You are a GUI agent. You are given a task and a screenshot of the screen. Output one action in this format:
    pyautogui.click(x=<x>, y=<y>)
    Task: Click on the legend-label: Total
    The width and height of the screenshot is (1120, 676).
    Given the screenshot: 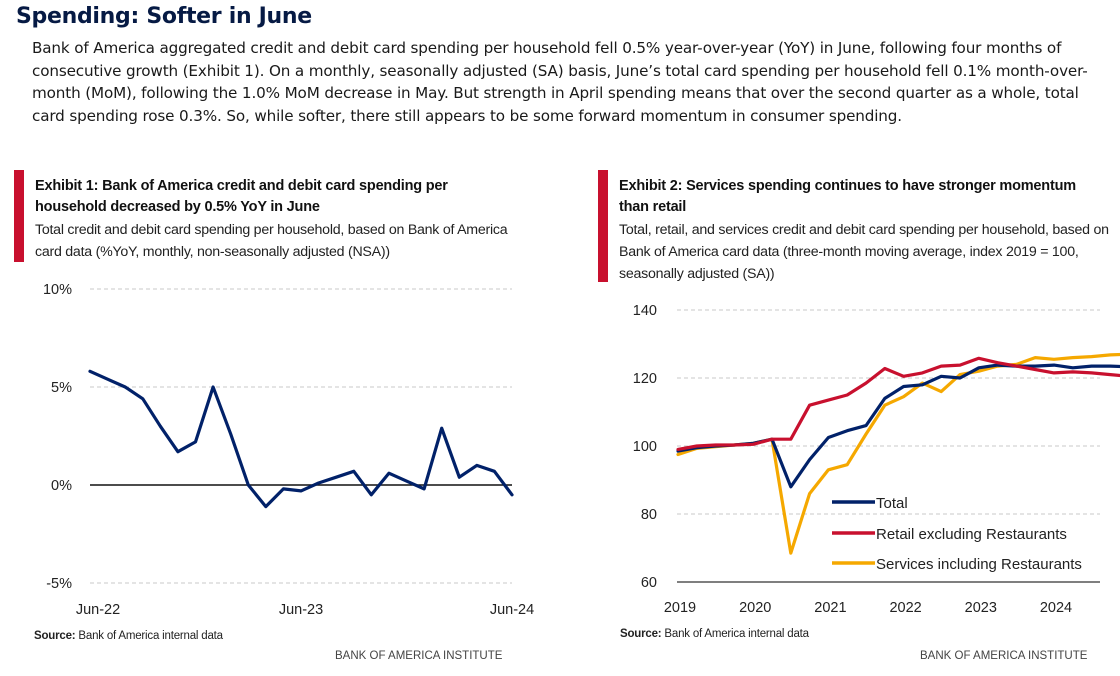 What is the action you would take?
    pyautogui.click(x=892, y=503)
    